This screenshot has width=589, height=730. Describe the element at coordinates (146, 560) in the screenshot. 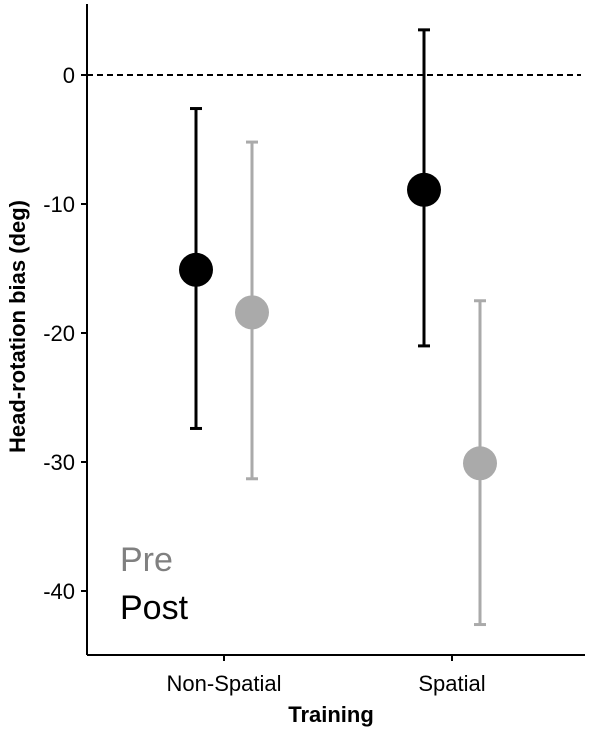

I see `legend-label-pre: Pre` at that location.